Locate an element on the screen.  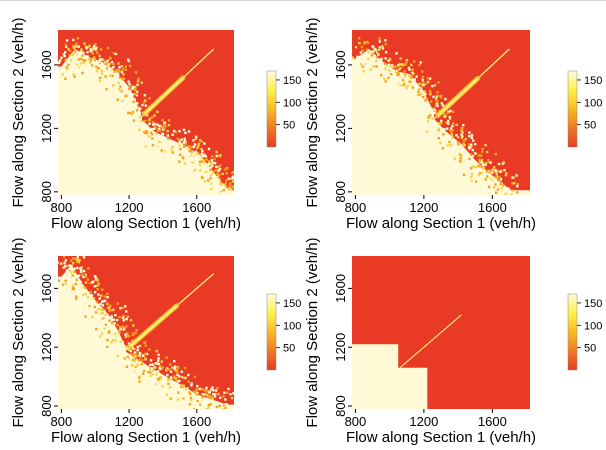
x-tick-label: 800 is located at coordinates (62, 207).